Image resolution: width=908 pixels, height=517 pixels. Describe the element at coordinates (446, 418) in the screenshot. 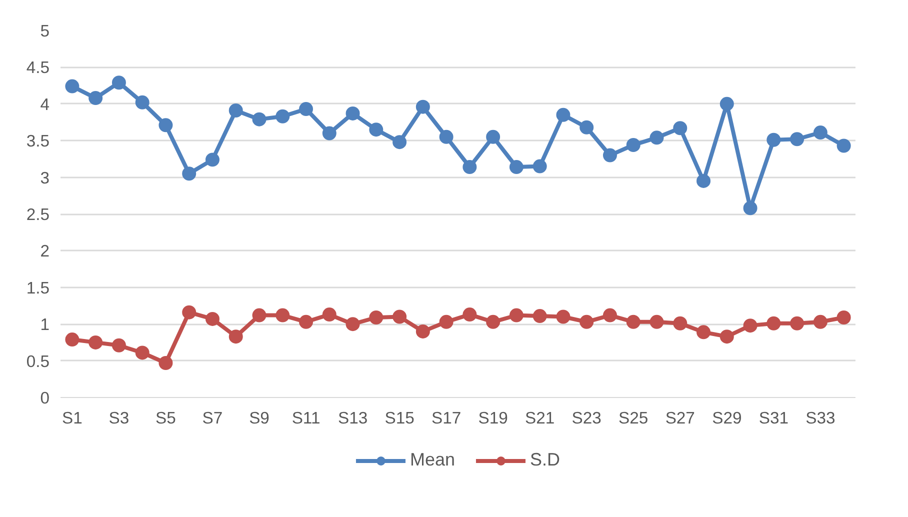

I see `x-tick-label: S17` at that location.